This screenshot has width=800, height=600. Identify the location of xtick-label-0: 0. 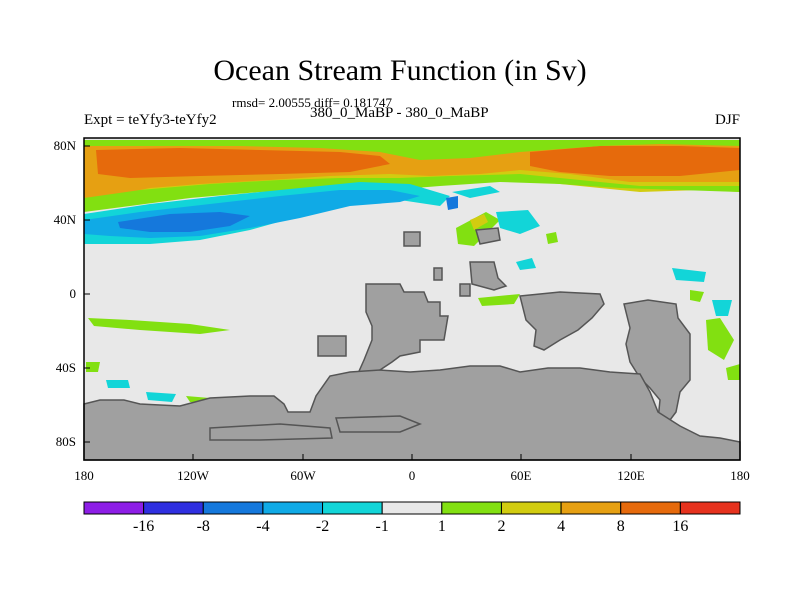
(412, 475).